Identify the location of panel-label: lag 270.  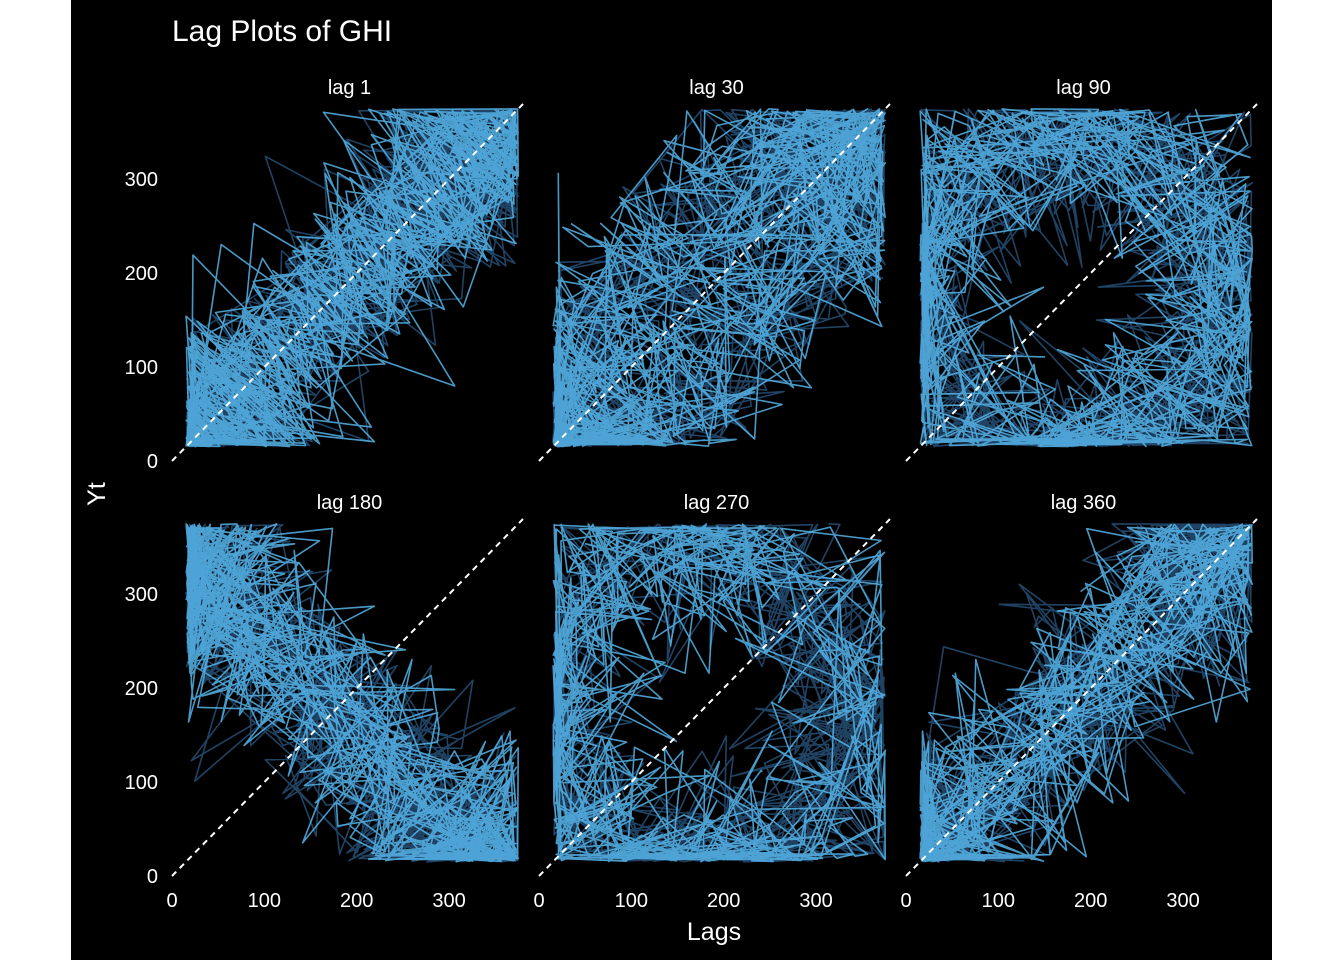
(717, 503).